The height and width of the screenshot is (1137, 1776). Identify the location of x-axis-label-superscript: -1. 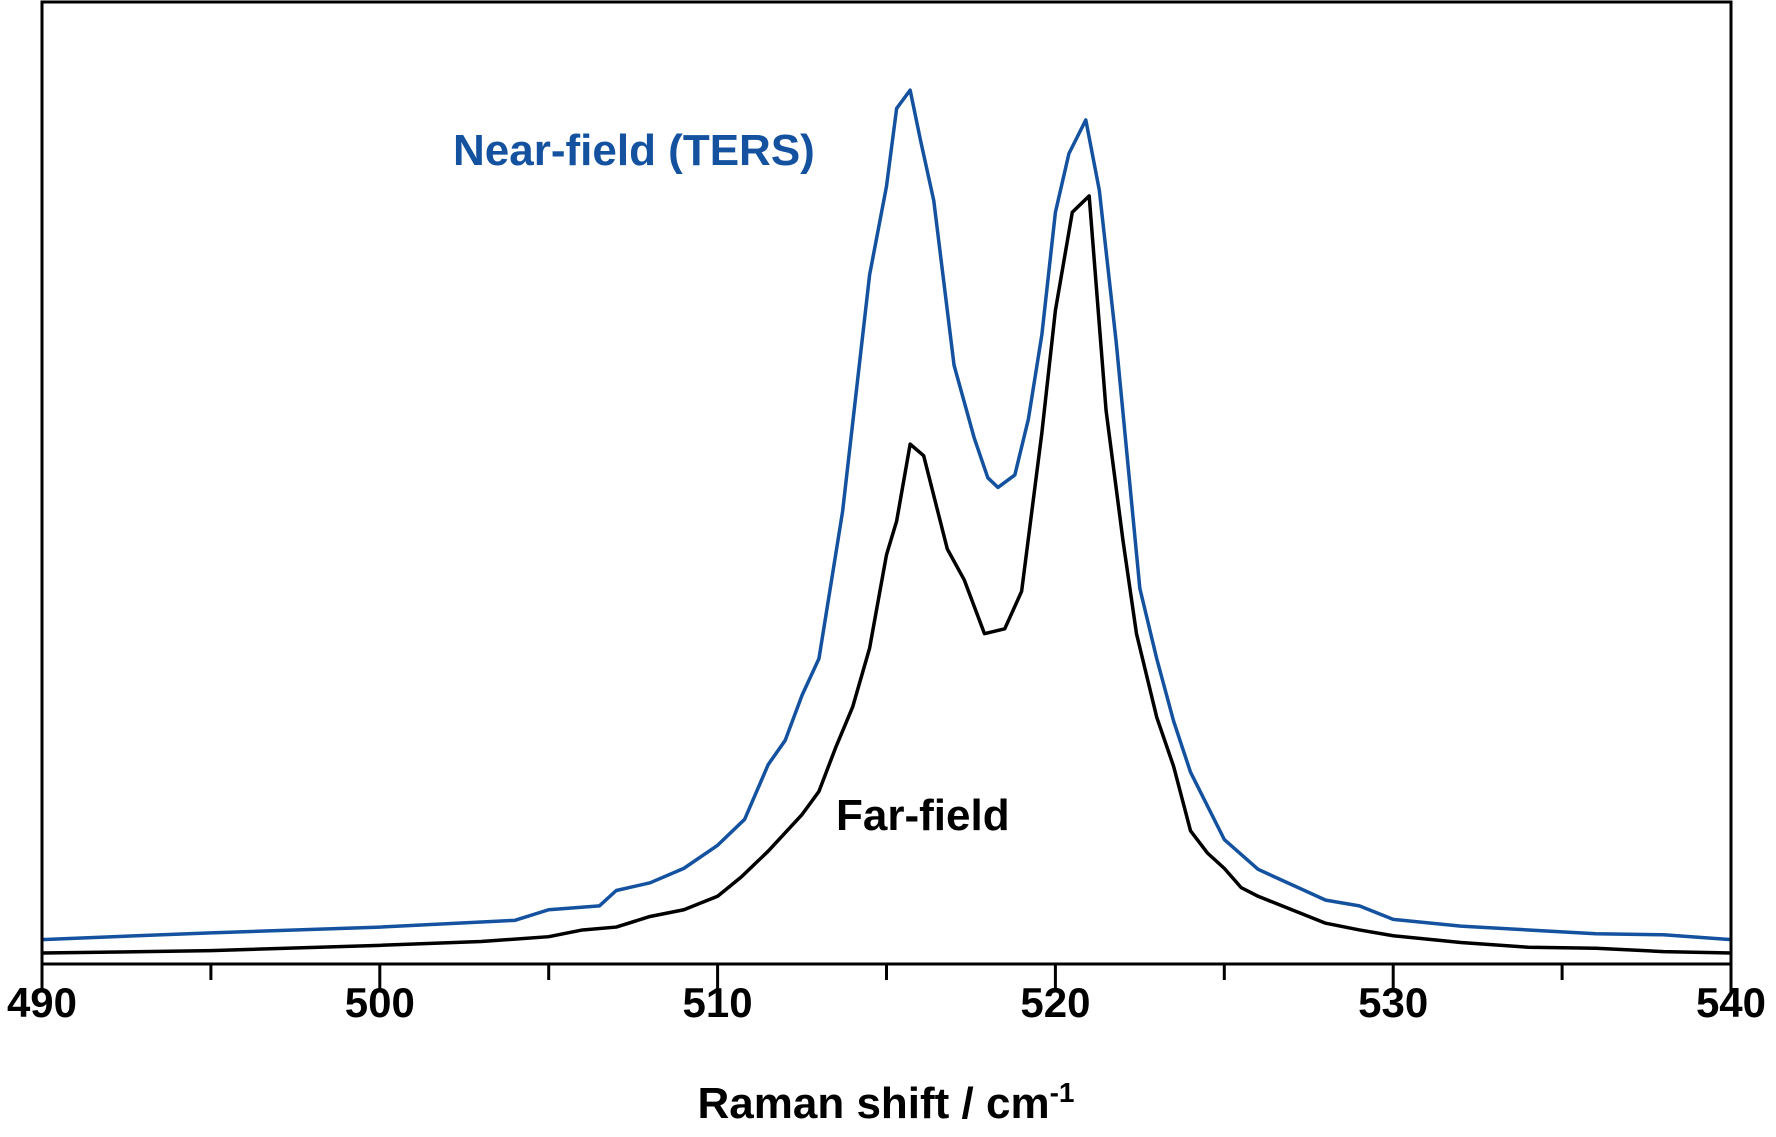
(1062, 1092).